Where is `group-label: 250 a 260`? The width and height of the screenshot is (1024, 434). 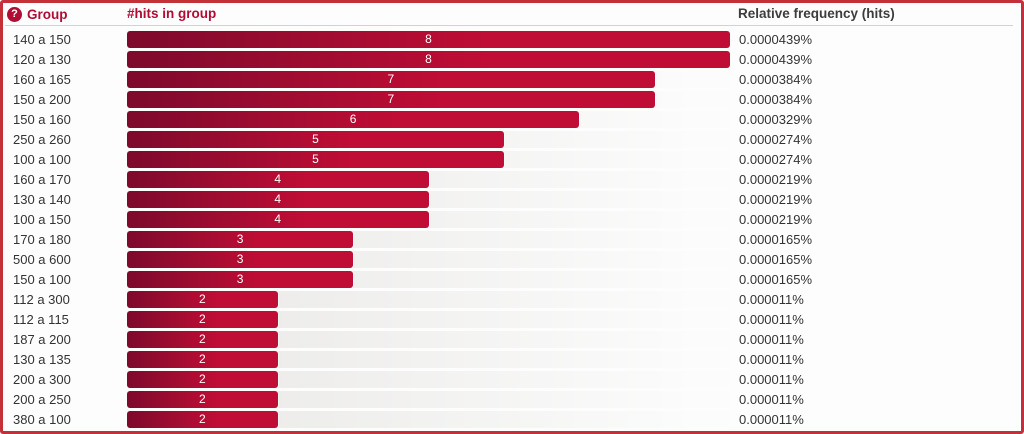
group-label: 250 a 260 is located at coordinates (42, 139).